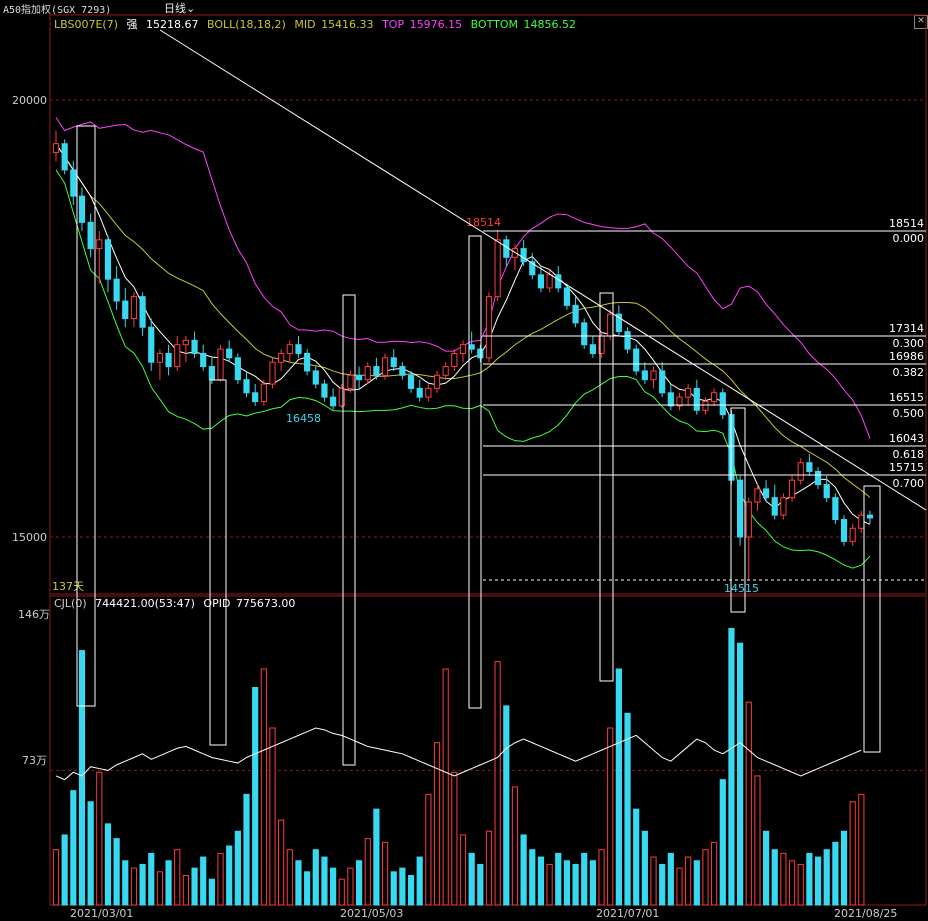 Image resolution: width=928 pixels, height=921 pixels. I want to click on fib-ratio: 0.500, so click(908, 413).